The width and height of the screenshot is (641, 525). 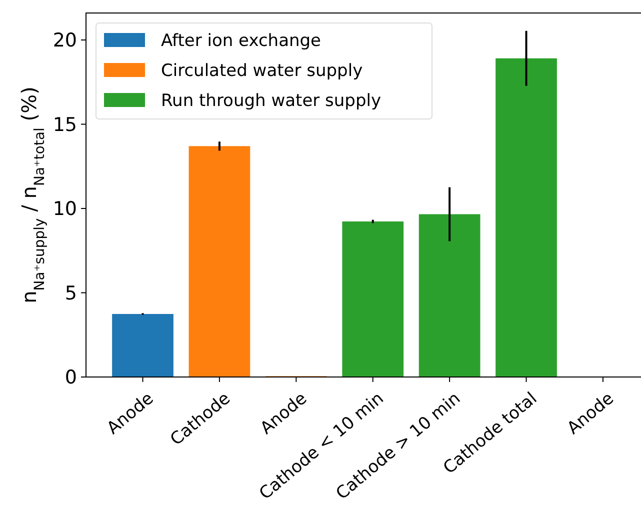 What do you see at coordinates (70, 293) in the screenshot?
I see `y-tick-label: 5` at bounding box center [70, 293].